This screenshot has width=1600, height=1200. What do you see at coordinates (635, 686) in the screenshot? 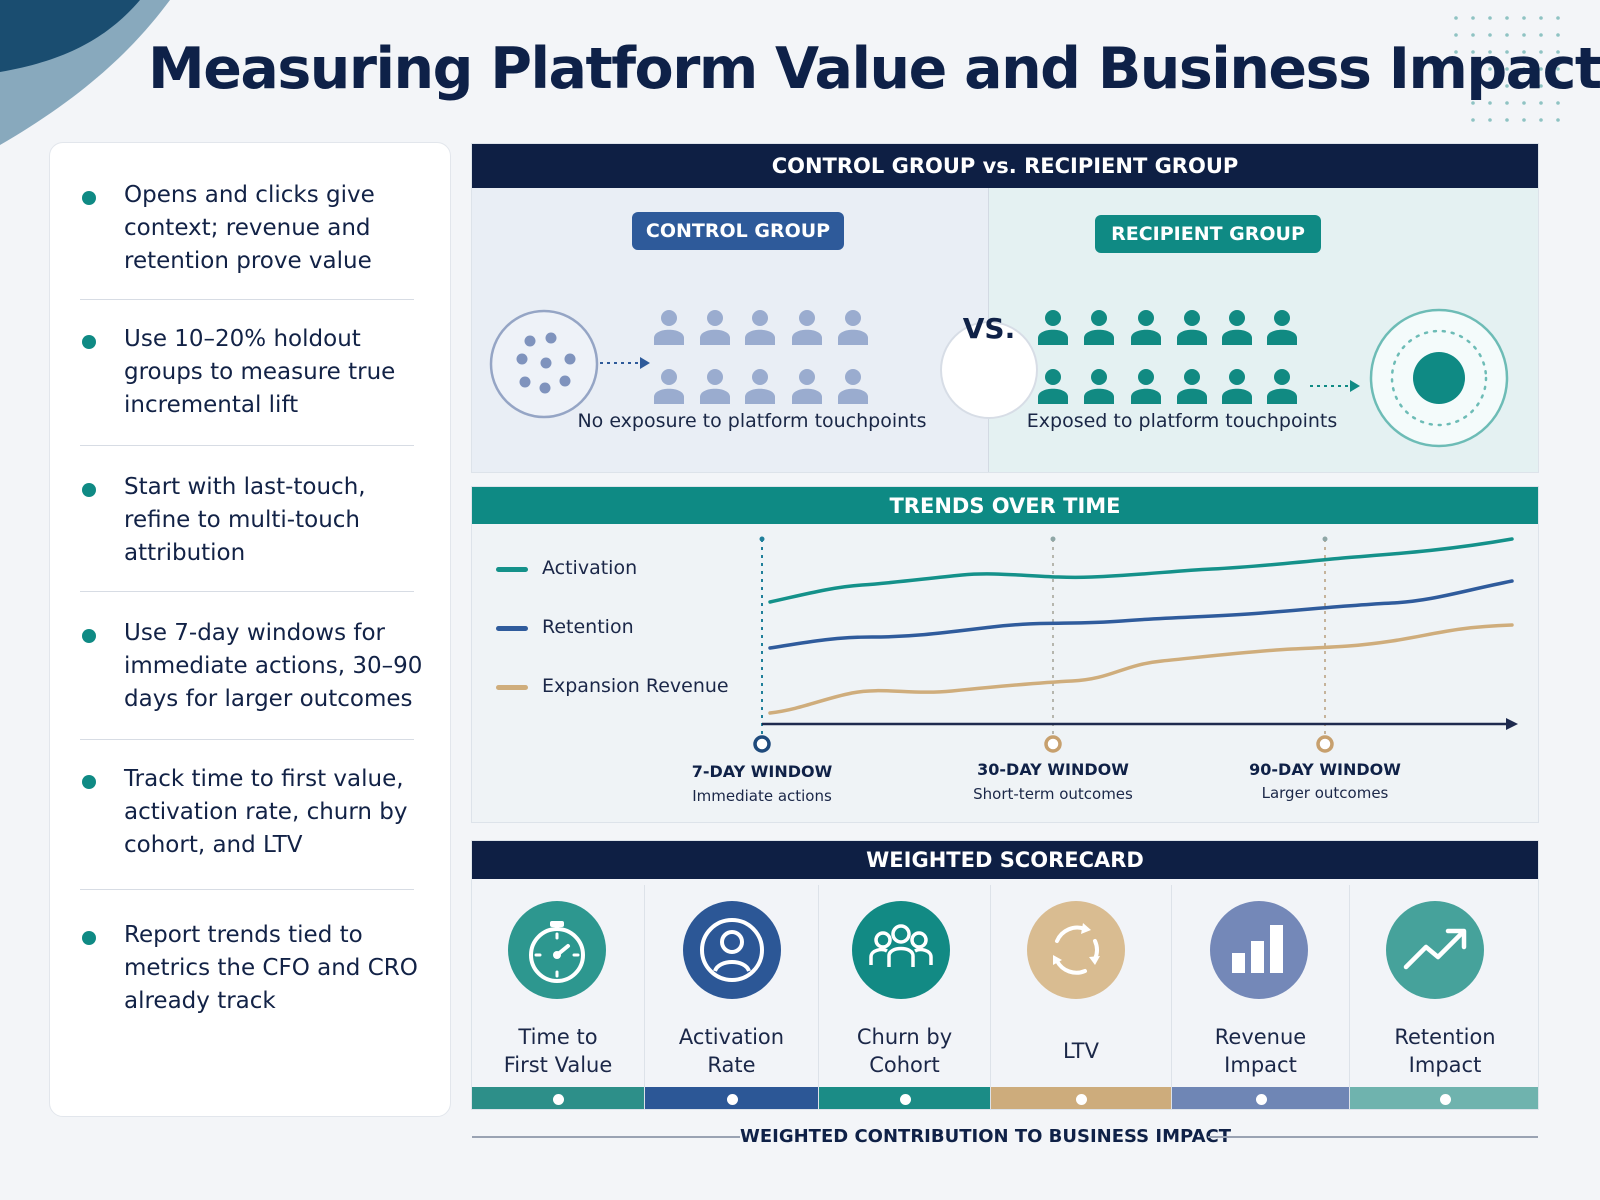
I see `legend-label: Expansion Revenue` at bounding box center [635, 686].